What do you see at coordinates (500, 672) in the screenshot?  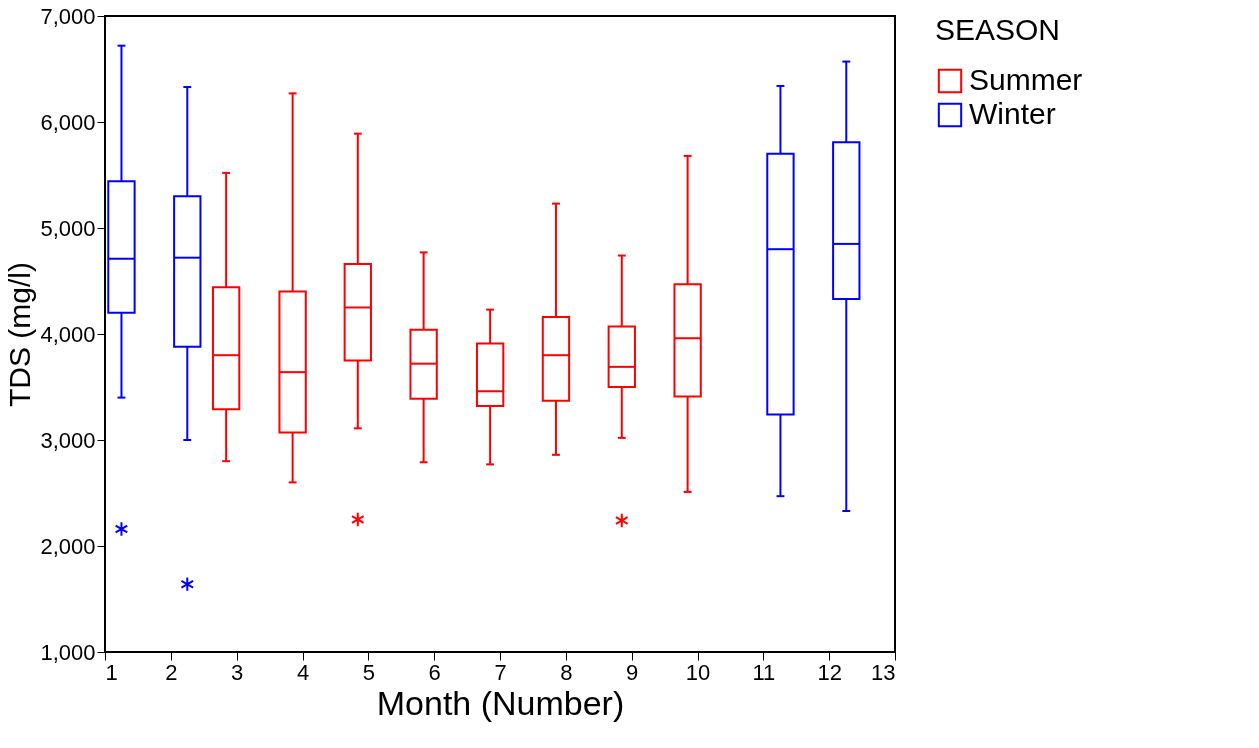 I see `x-tick-label: 7` at bounding box center [500, 672].